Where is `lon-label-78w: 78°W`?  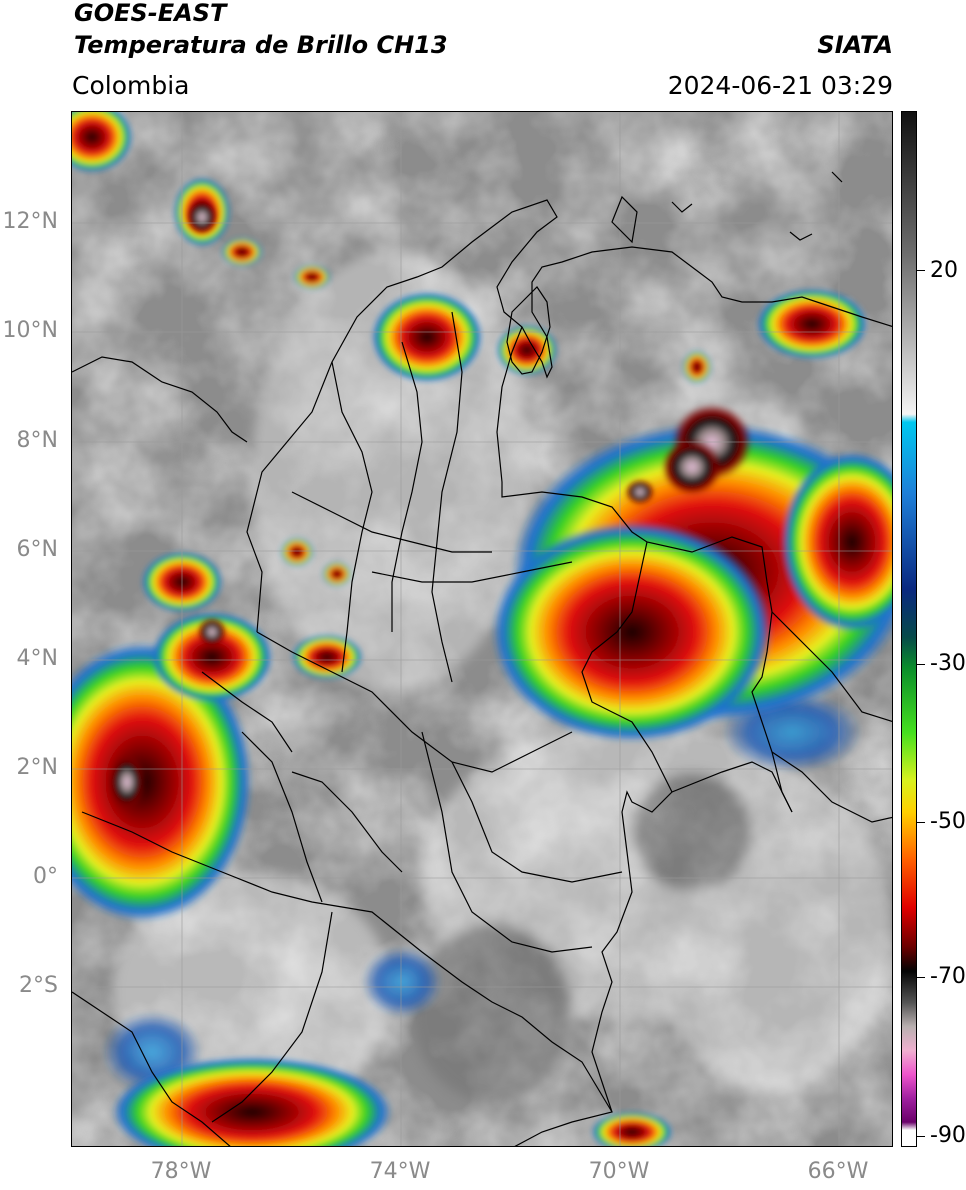 lon-label-78w: 78°W is located at coordinates (181, 1171).